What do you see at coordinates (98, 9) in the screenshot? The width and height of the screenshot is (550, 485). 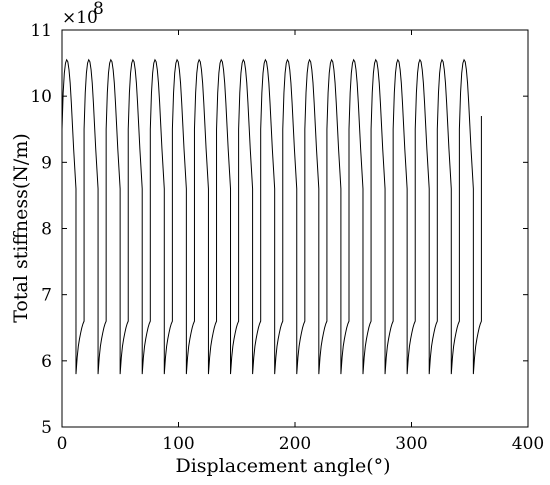 I see `y-multiplier-exponent: 8` at bounding box center [98, 9].